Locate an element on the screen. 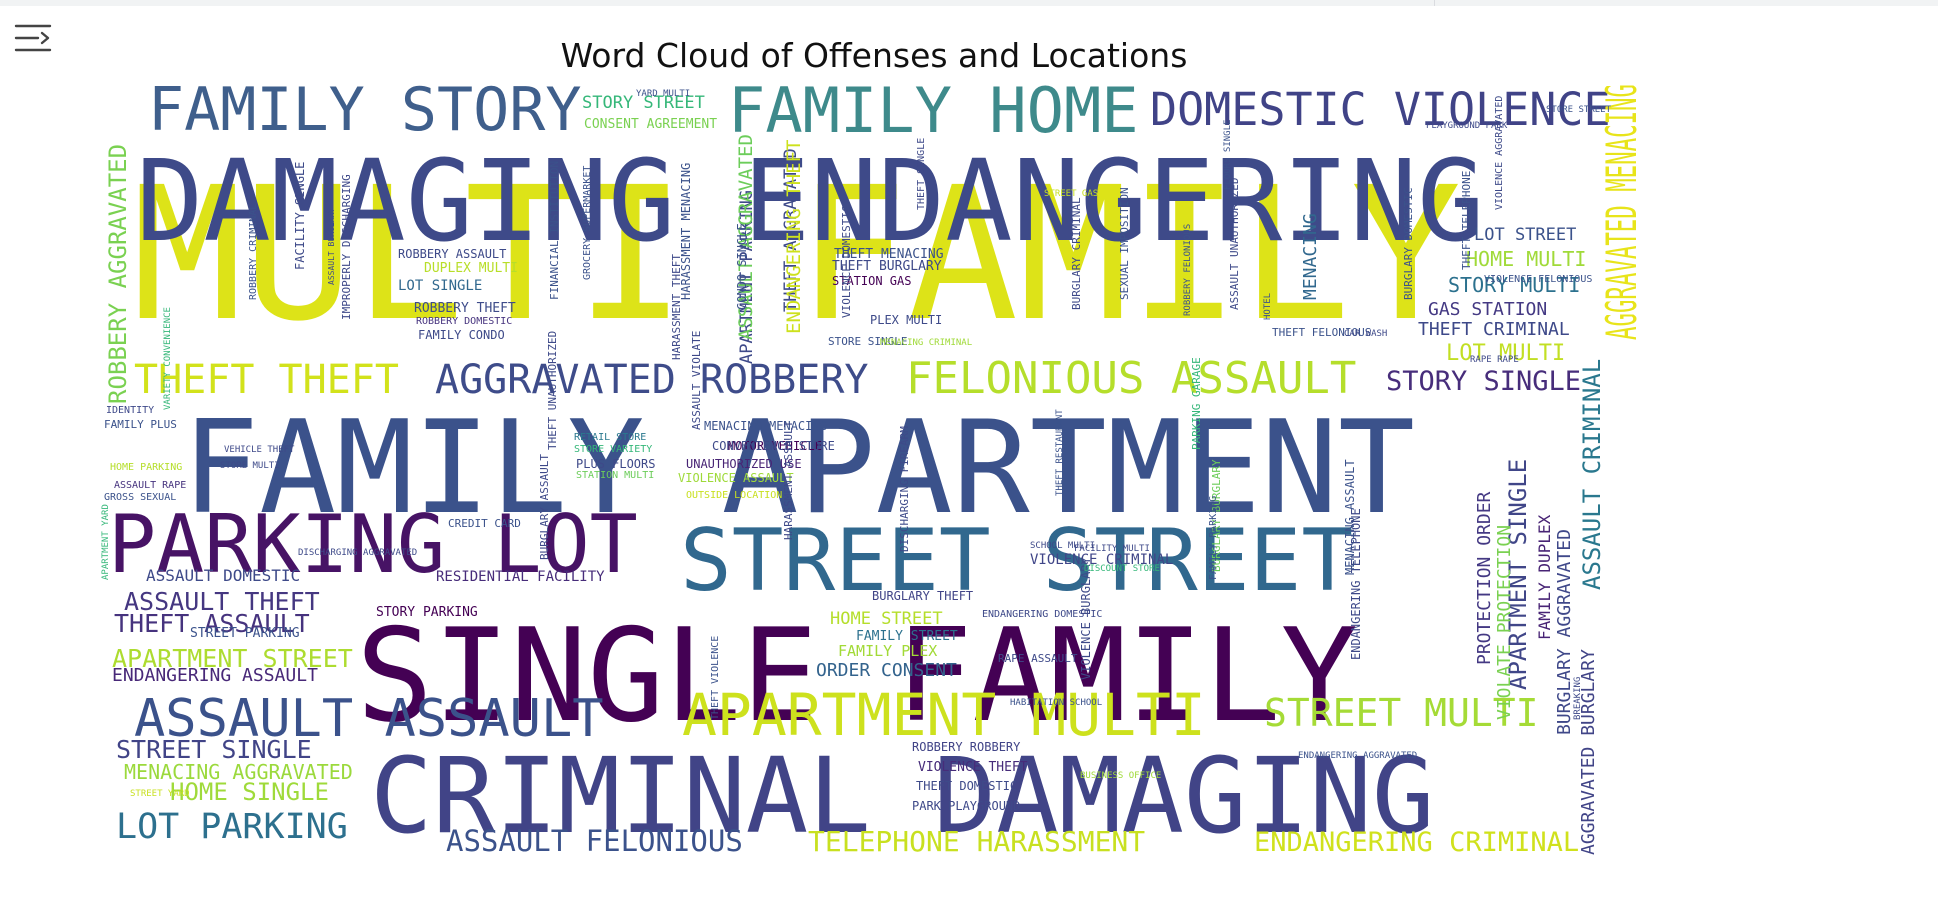 This screenshot has height=906, width=1938. word-menacing-assault: MENACING ASSAULT is located at coordinates (1350, 517).